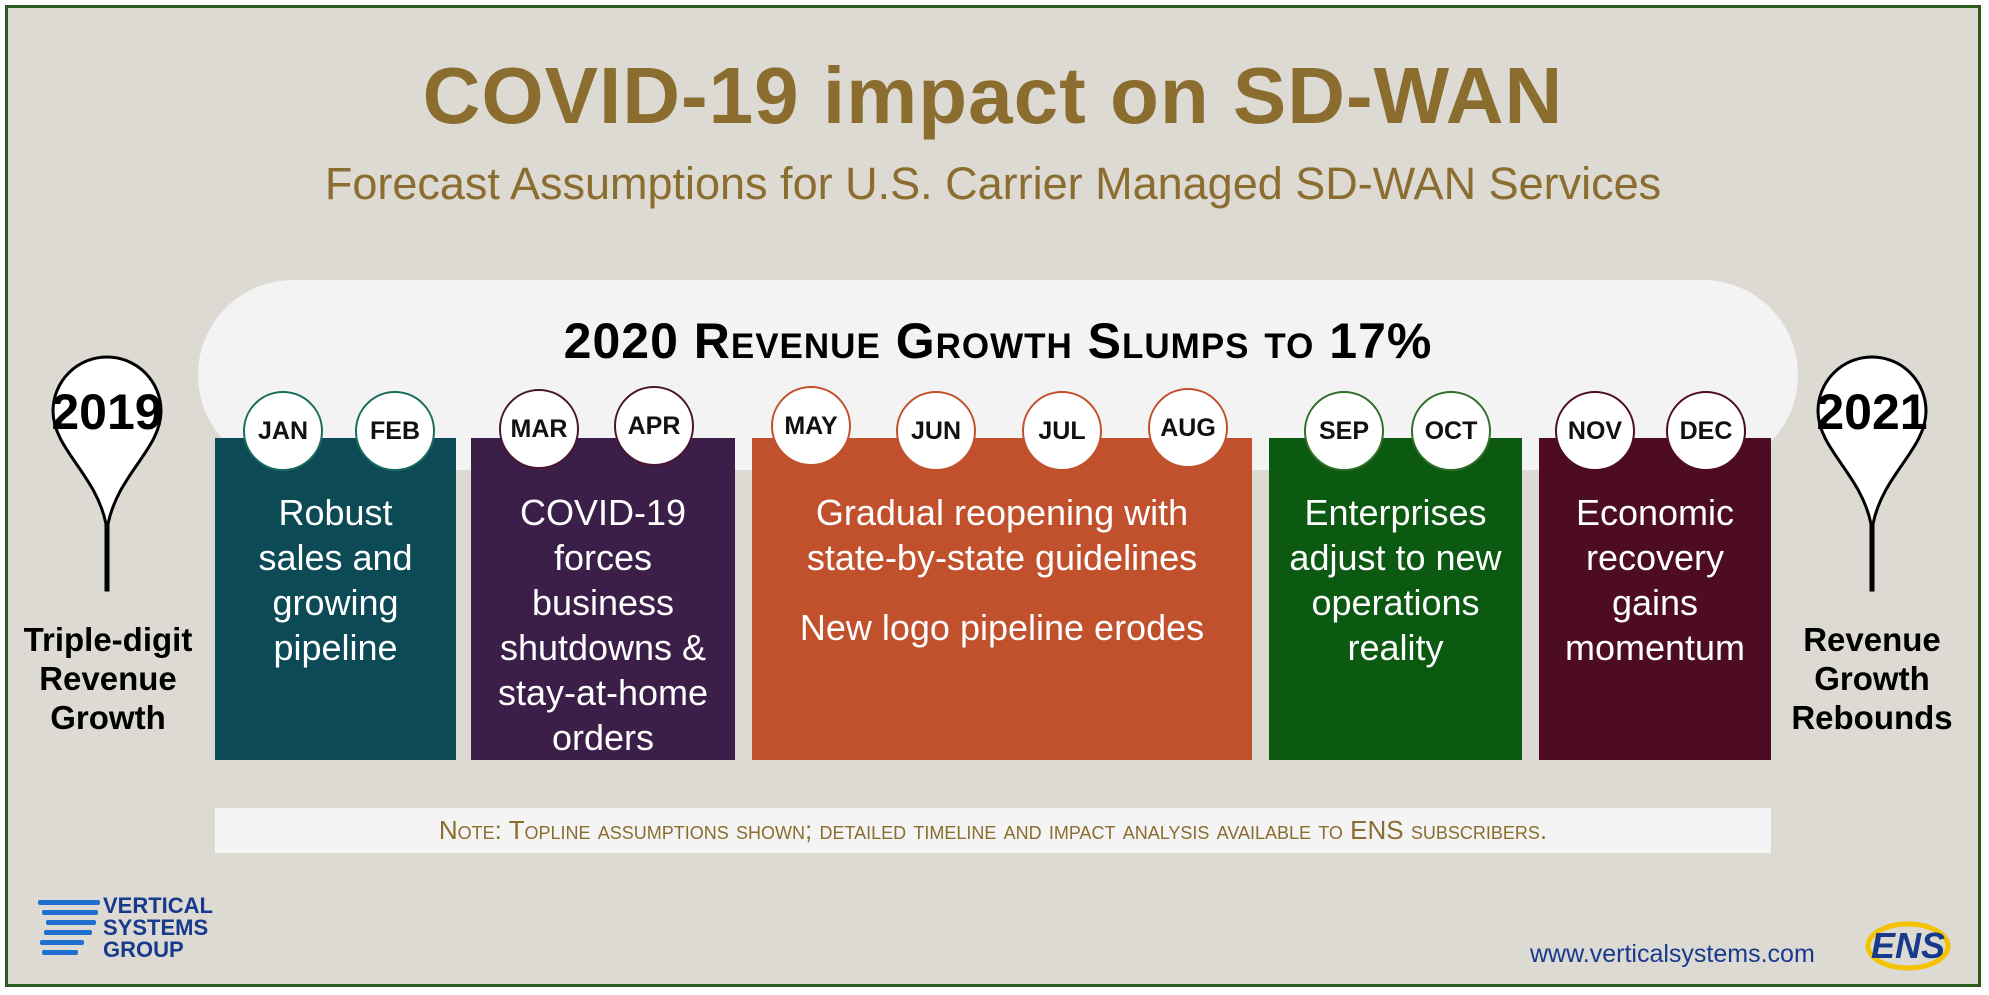  Describe the element at coordinates (603, 692) in the screenshot. I see `phase-text-line: stay-at-home` at that location.